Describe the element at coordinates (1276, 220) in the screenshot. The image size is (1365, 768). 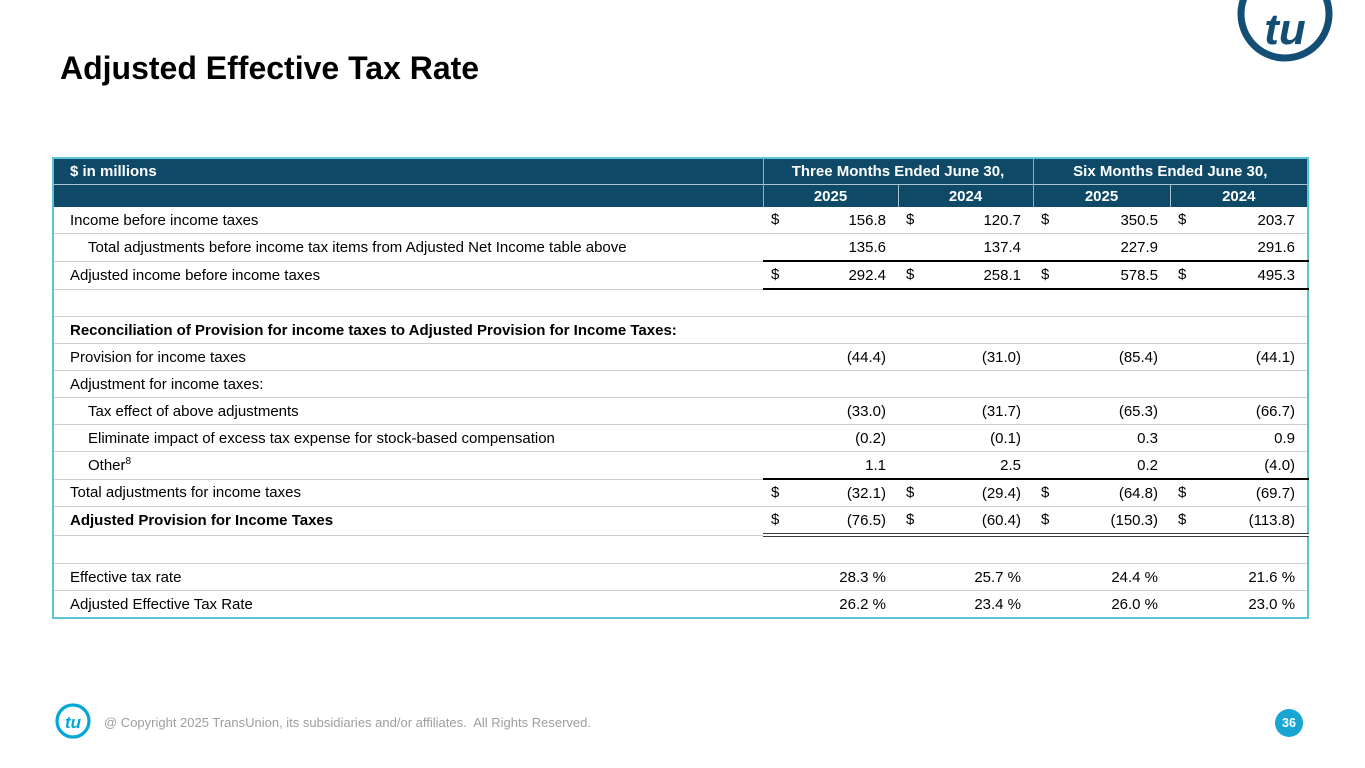
I see `cell-number: 203.7` at that location.